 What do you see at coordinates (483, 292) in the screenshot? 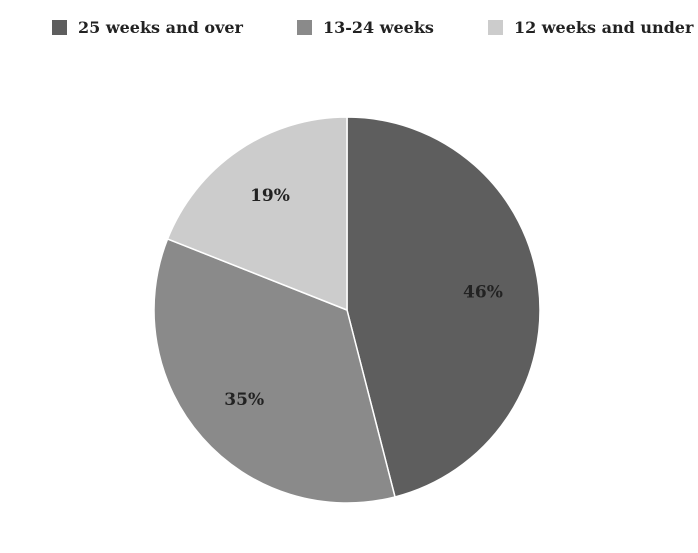
I see `slice-data-label: 46%` at bounding box center [483, 292].